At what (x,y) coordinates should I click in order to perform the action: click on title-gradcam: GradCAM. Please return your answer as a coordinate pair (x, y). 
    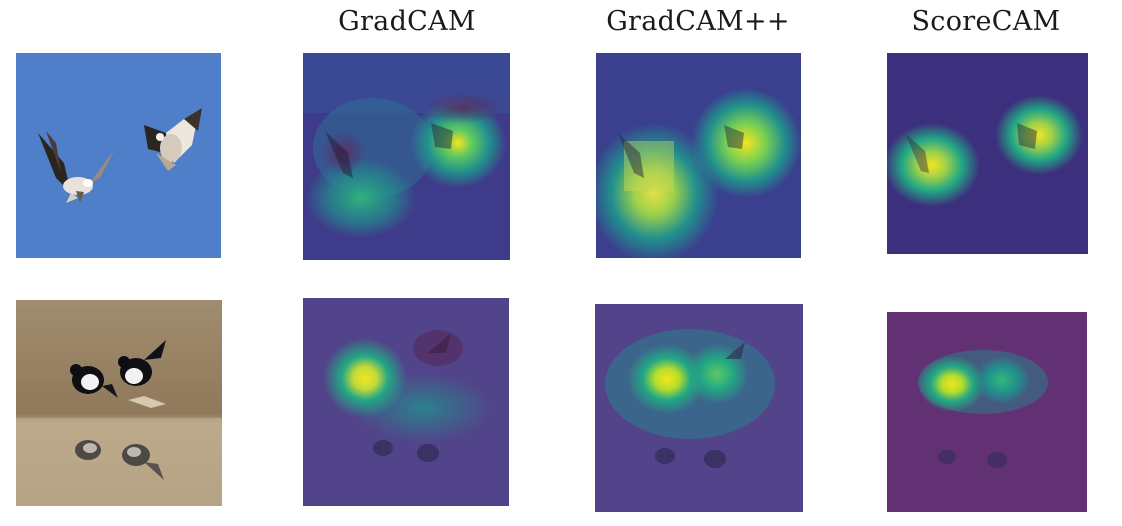
    Looking at the image, I should click on (407, 21).